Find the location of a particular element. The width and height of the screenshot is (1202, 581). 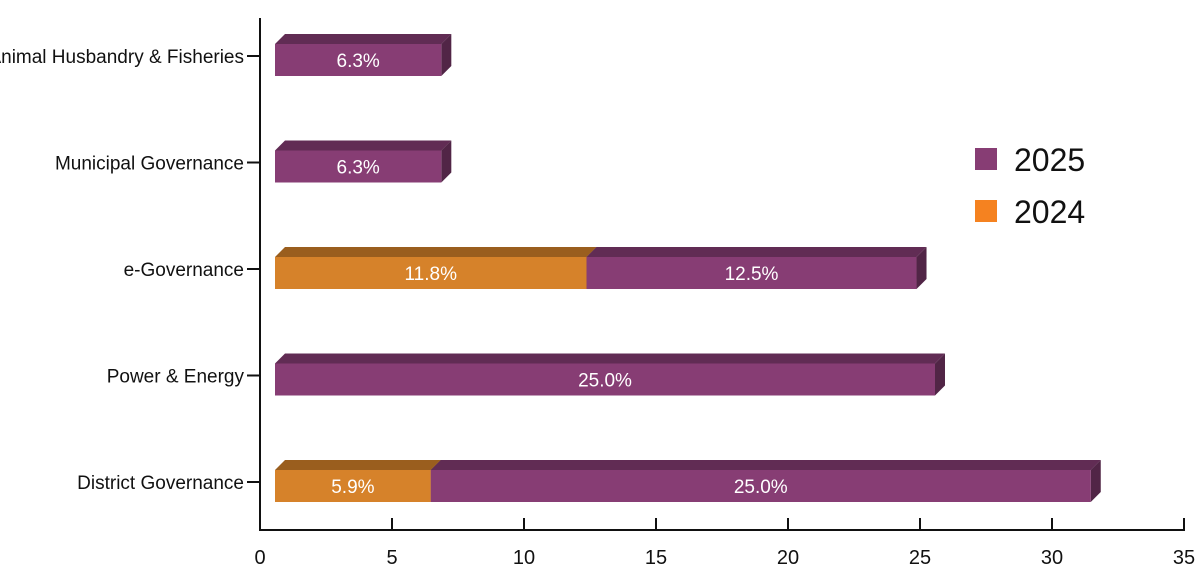

x-tick-label: 0 is located at coordinates (259, 558).